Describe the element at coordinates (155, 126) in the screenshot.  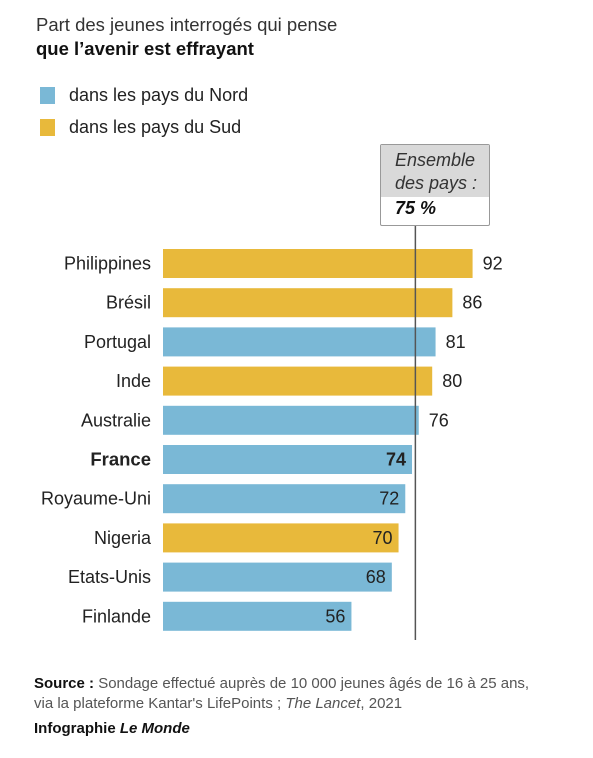
I see `legend-label-sud: dans les pays du Sud` at that location.